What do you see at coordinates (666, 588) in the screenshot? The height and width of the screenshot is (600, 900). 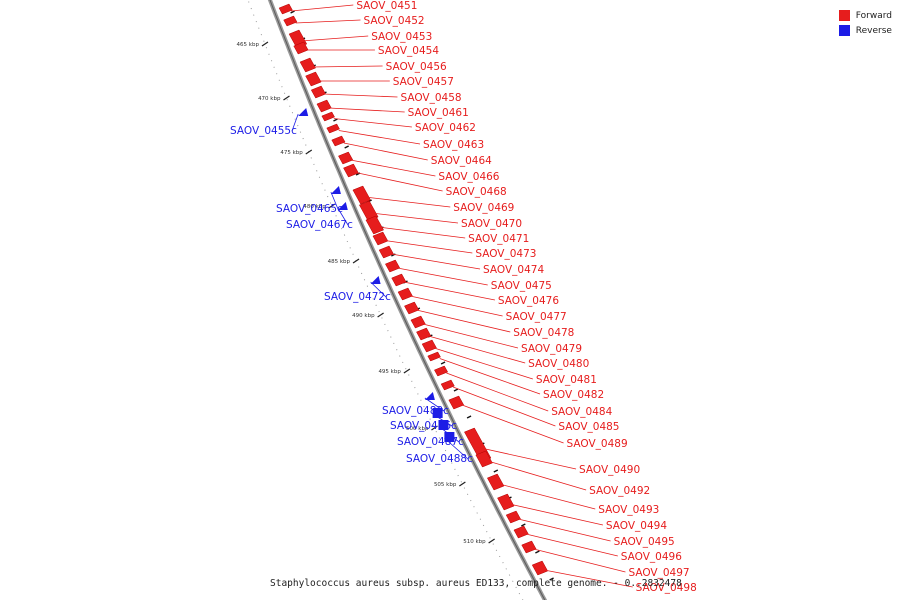 I see `forward-gene-label: SAOV_0498` at bounding box center [666, 588].